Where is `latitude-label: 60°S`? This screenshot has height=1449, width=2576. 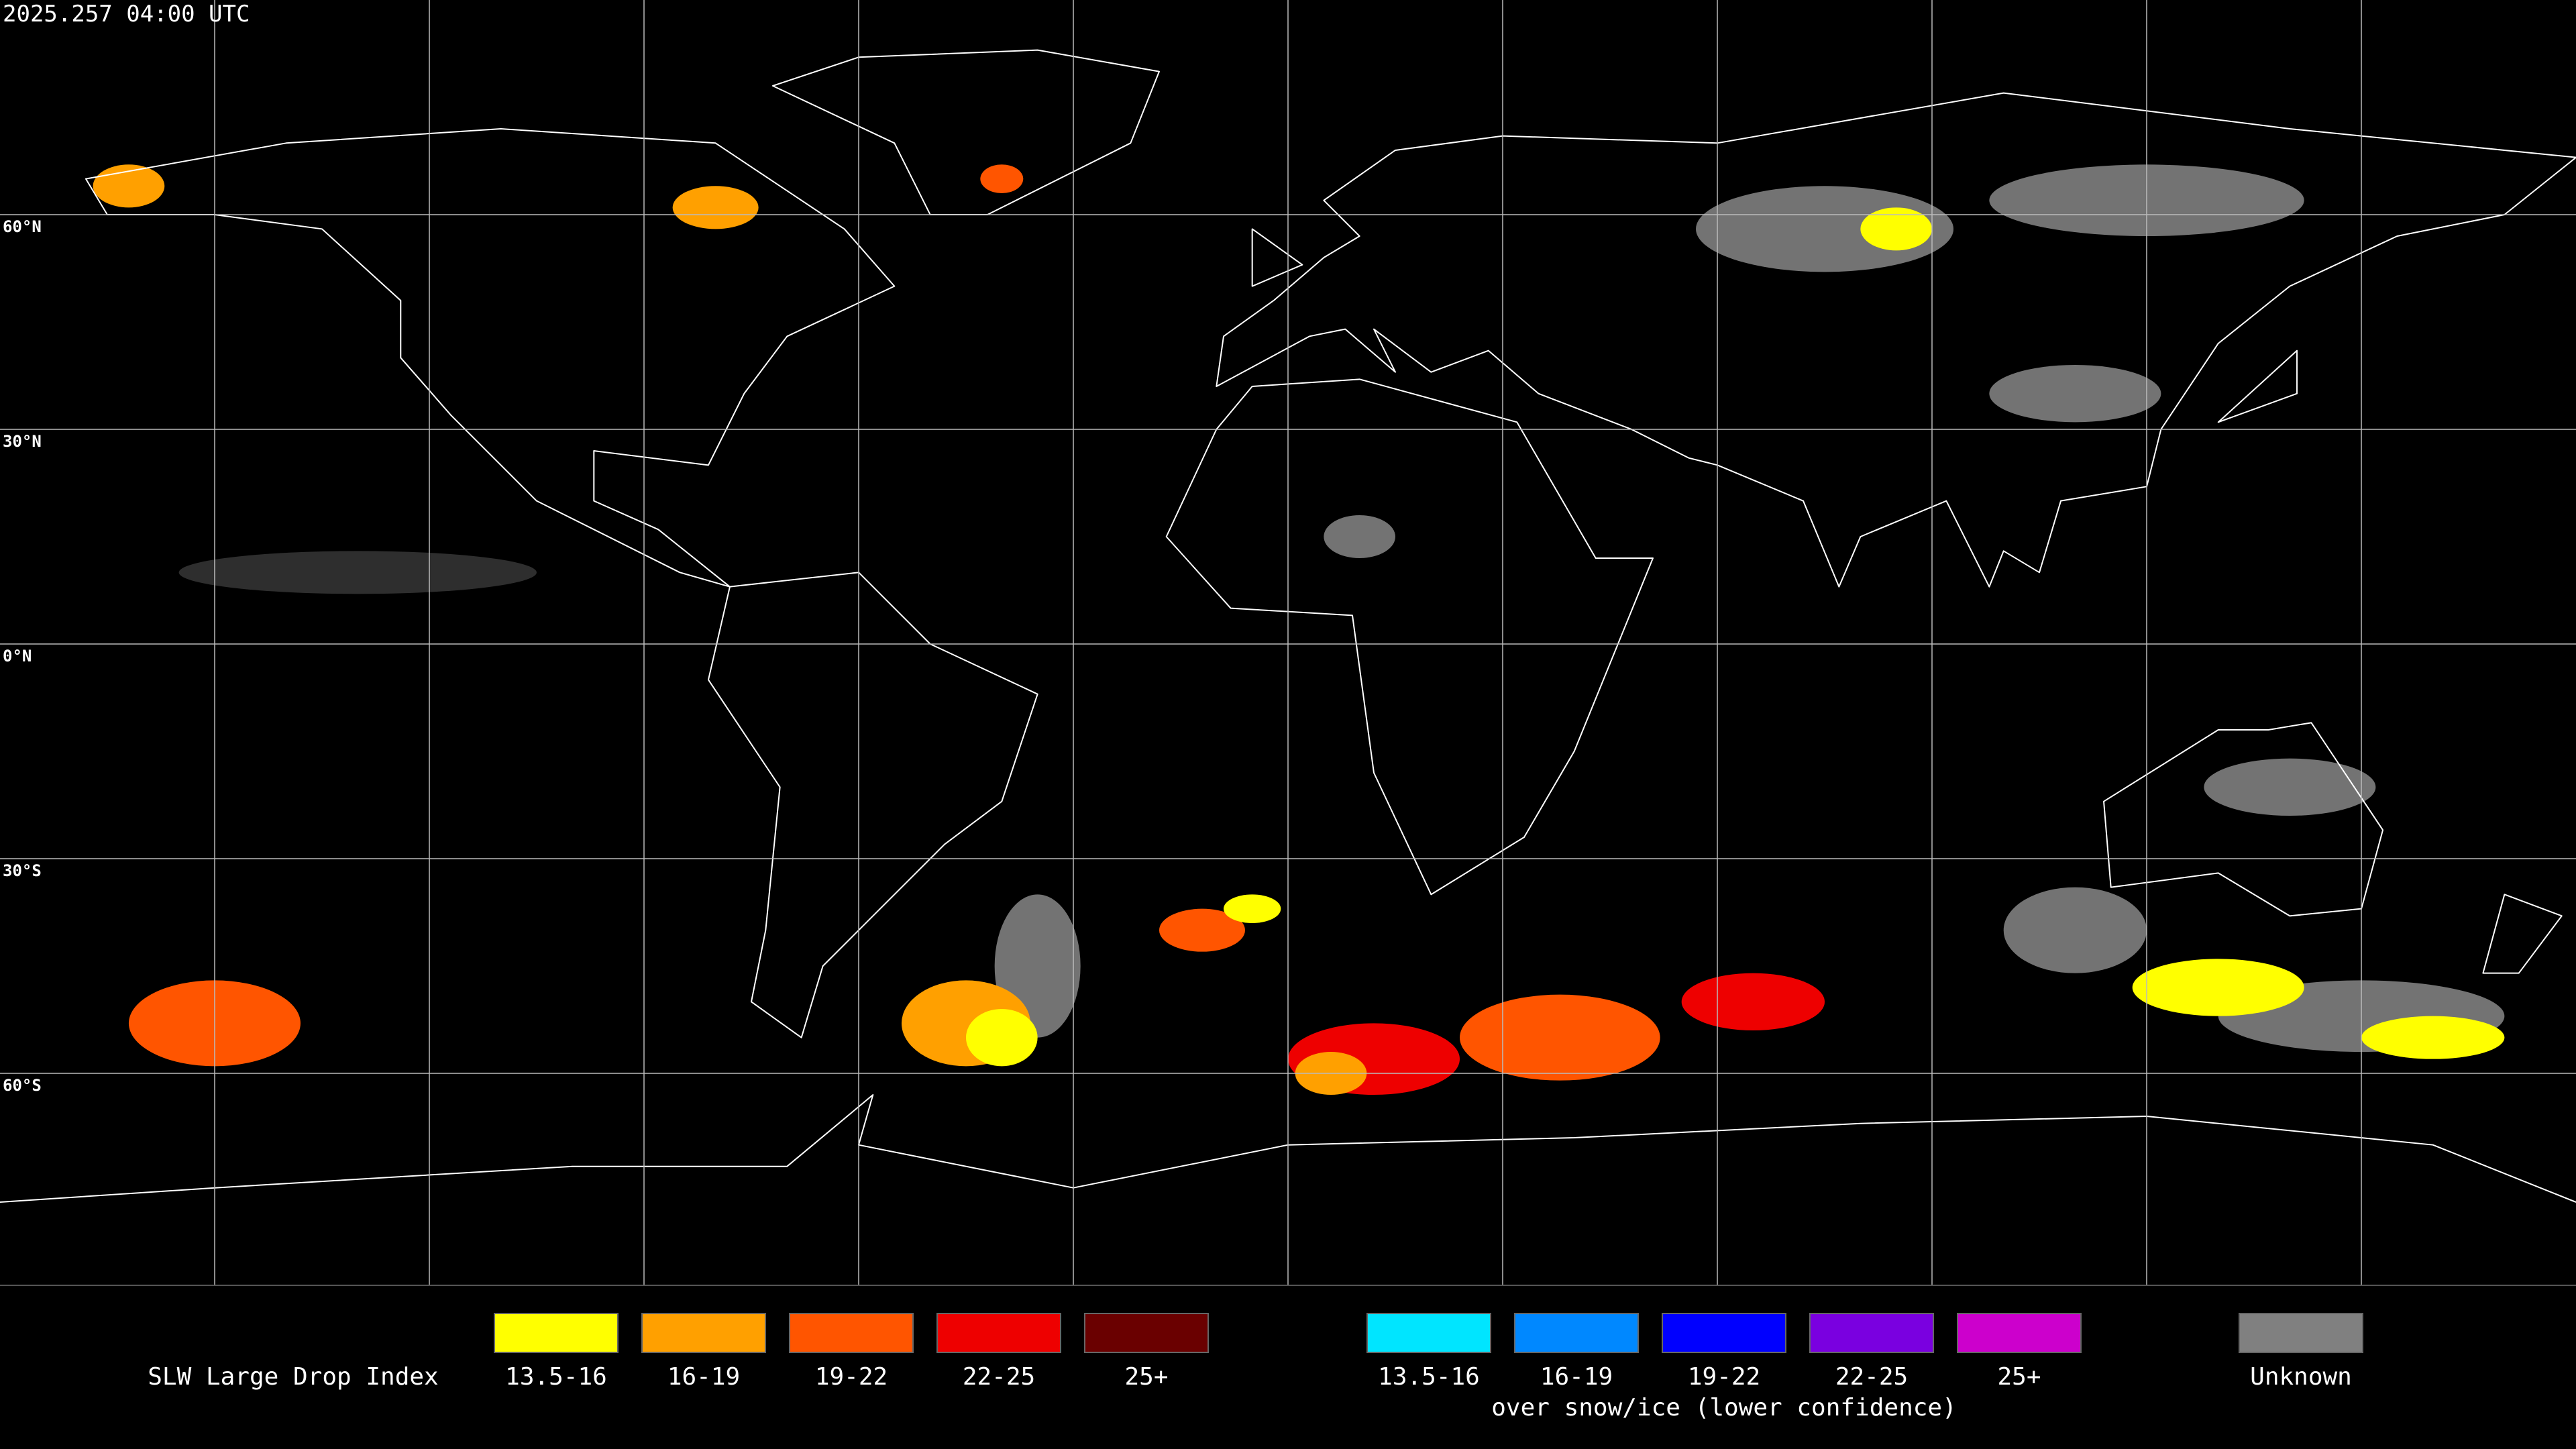
latitude-label: 60°S is located at coordinates (22, 1085).